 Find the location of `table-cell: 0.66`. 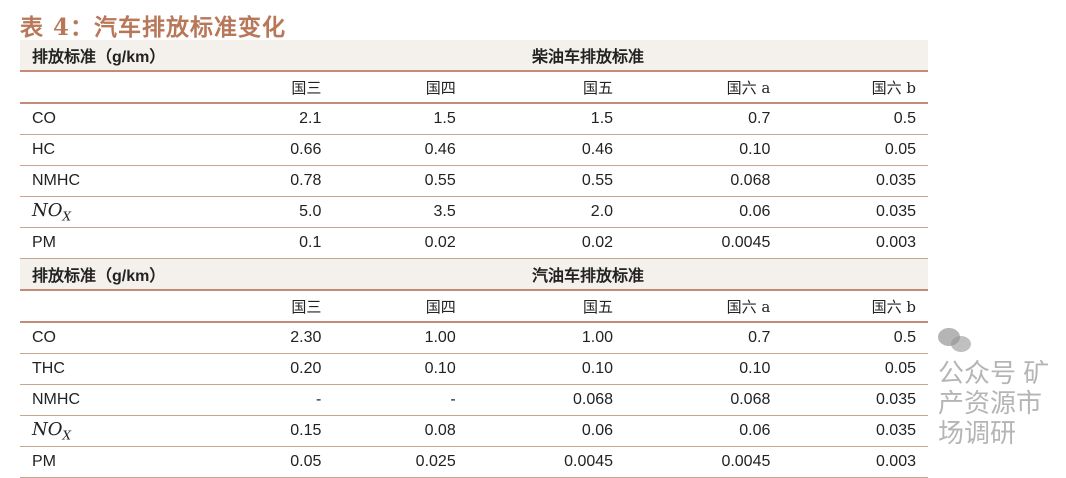

table-cell: 0.66 is located at coordinates (278, 150).